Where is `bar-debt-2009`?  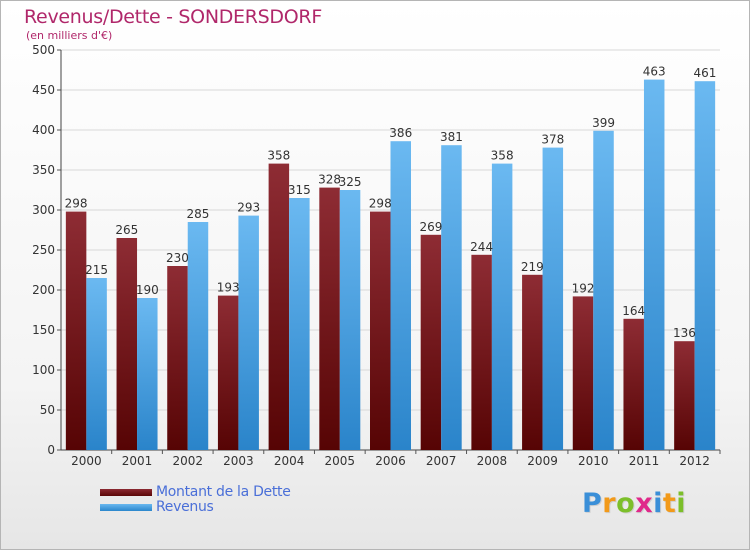
bar-debt-2009 is located at coordinates (532, 362).